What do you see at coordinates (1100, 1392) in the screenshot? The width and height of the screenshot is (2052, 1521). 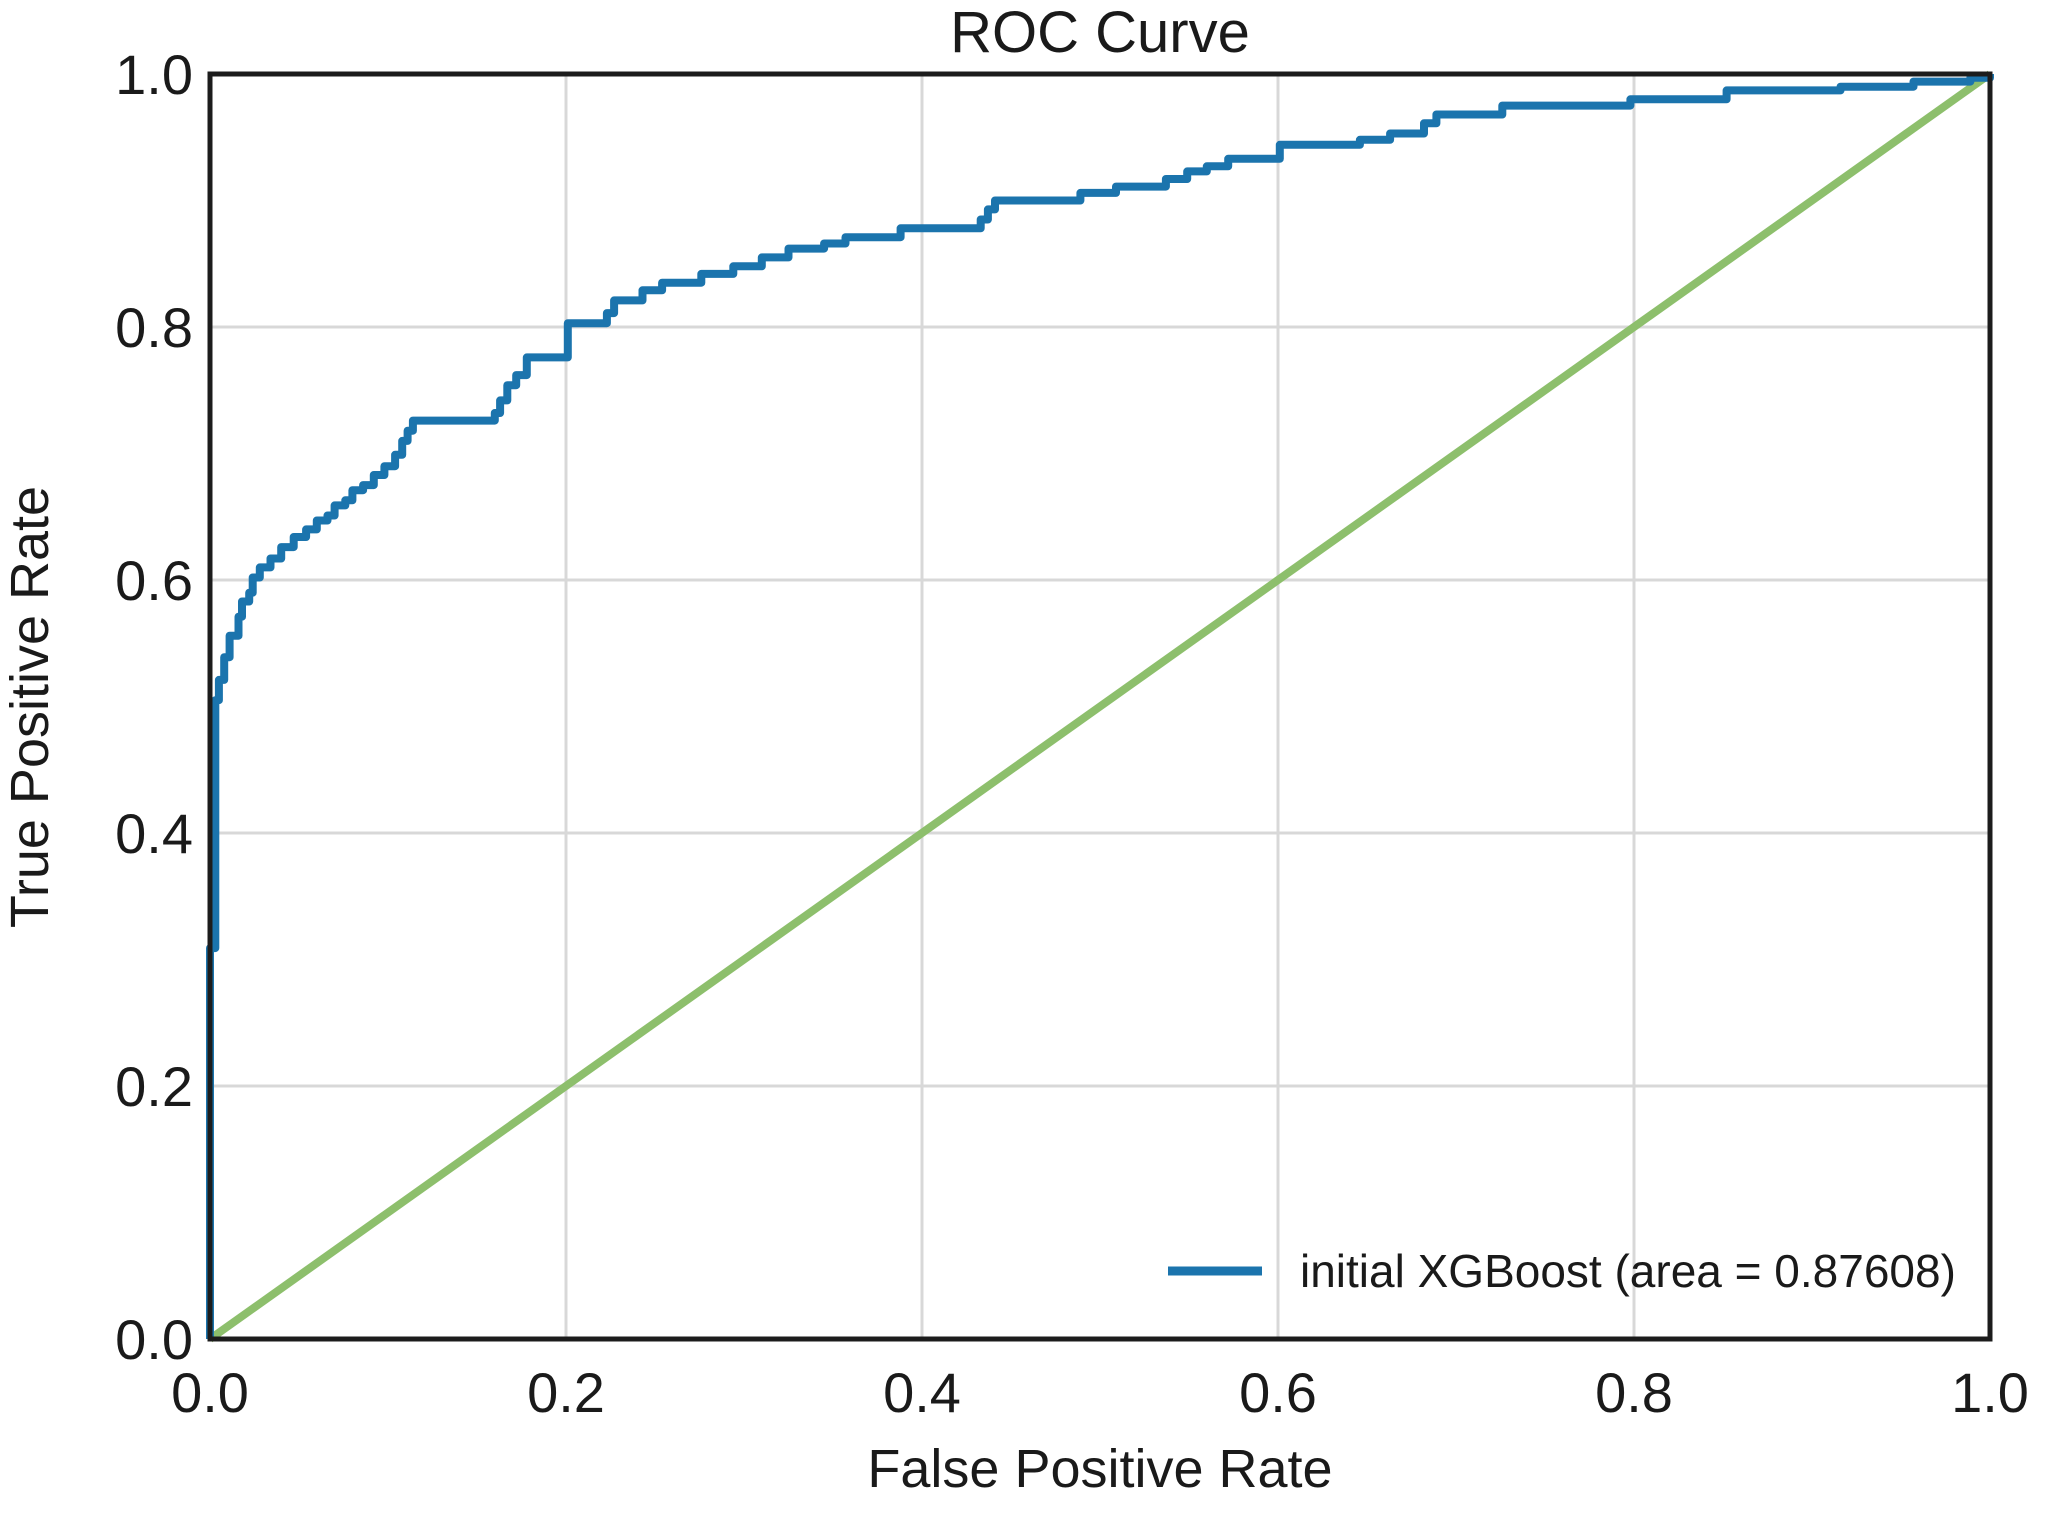 I see `x-tick-labels: 0.0 0.2 0.4 0.6 0.8 1.0` at bounding box center [1100, 1392].